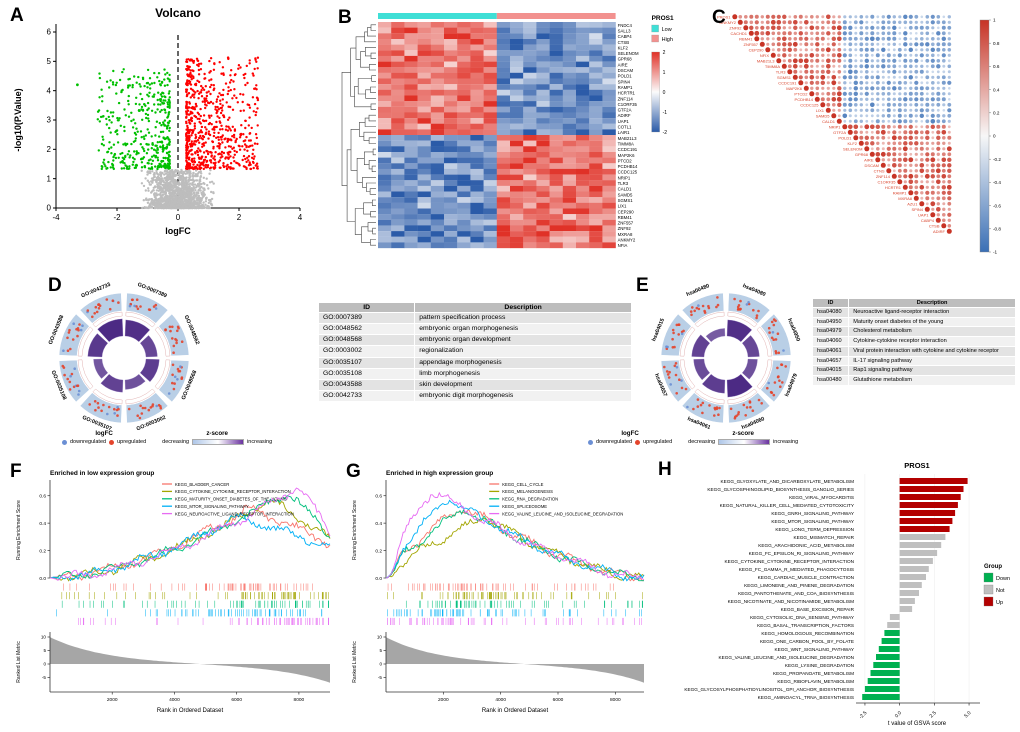 The width and height of the screenshot is (1020, 732). I want to click on legend-entry: KEGG_CELL_CYCLE, so click(522, 484).